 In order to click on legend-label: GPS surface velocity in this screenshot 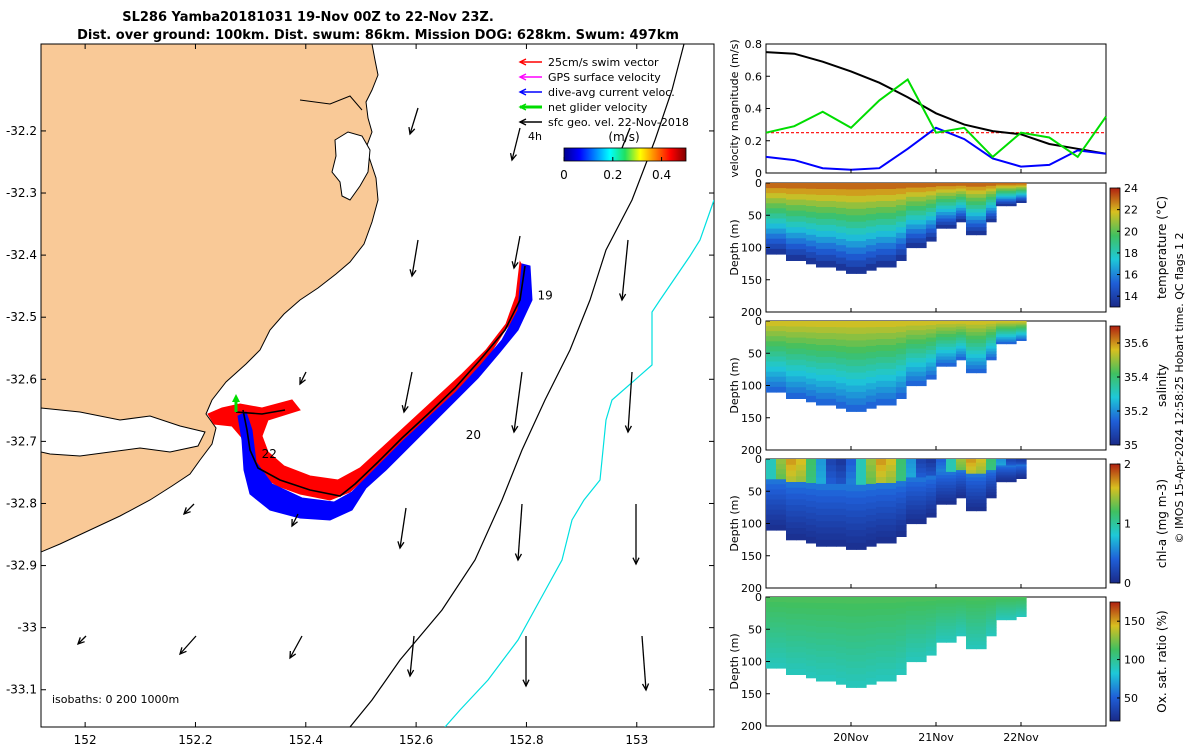, I will do `click(604, 77)`.